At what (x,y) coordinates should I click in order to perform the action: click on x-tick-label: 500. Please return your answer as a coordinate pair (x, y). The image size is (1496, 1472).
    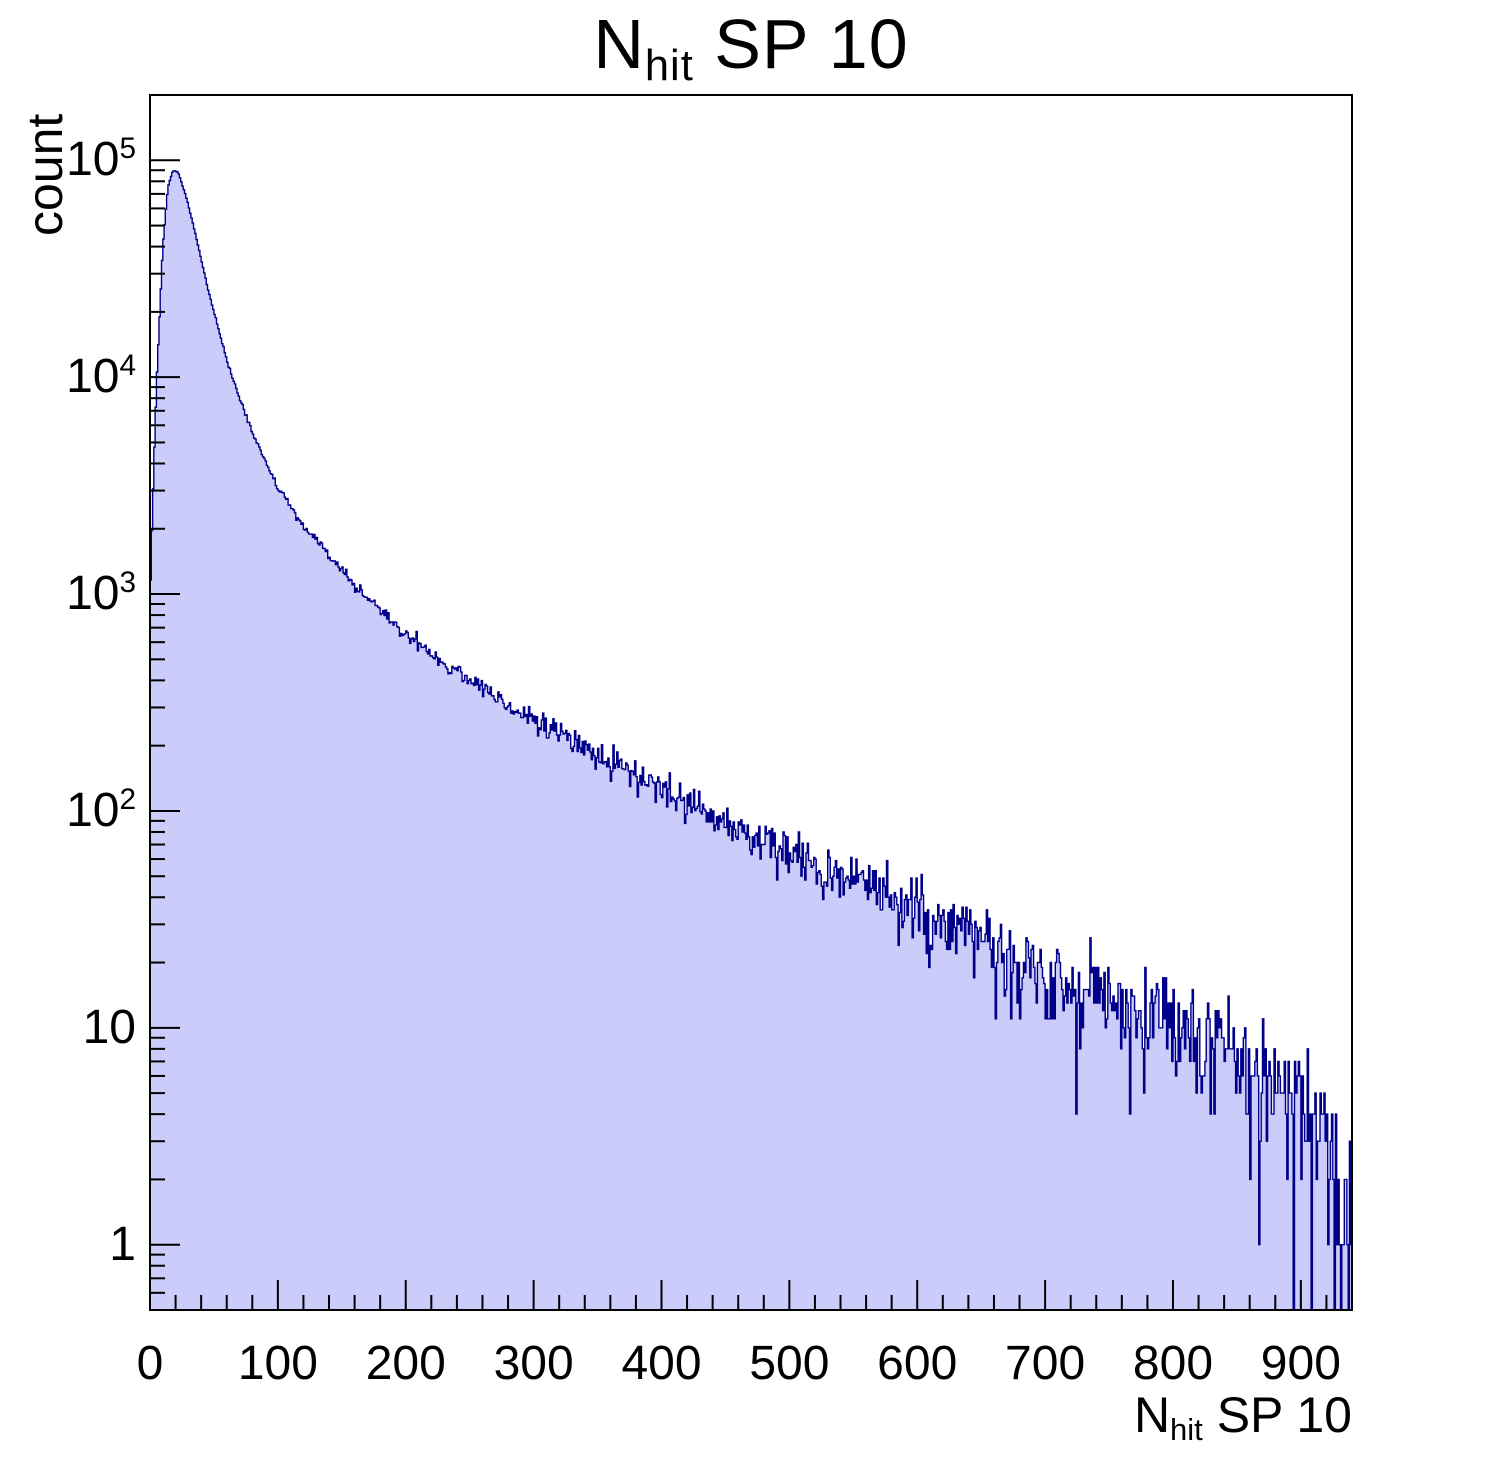
    Looking at the image, I should click on (789, 1363).